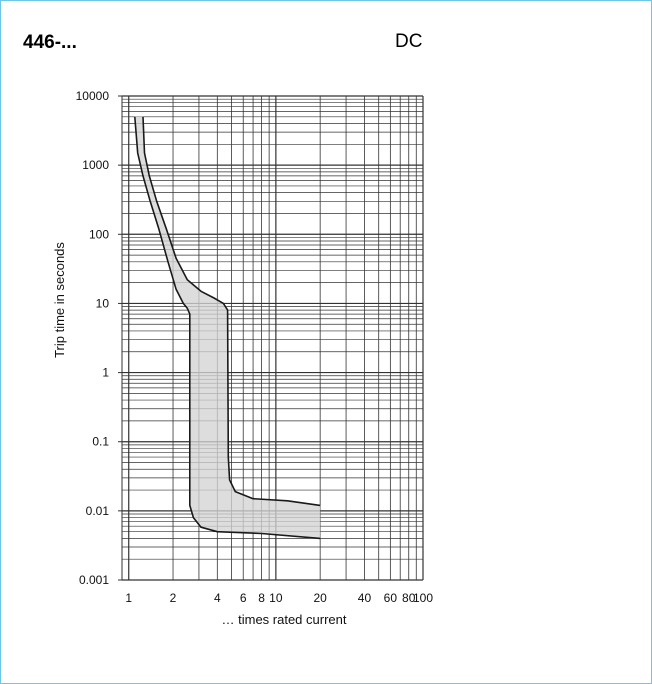 The width and height of the screenshot is (652, 684). Describe the element at coordinates (105, 373) in the screenshot. I see `y-tick-label: 1` at that location.